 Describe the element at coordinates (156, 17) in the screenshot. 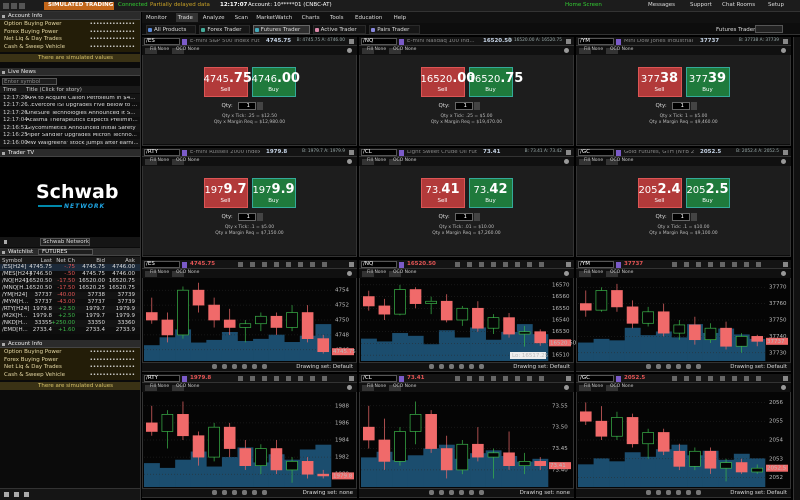

I see `menu-item: Monitor` at that location.